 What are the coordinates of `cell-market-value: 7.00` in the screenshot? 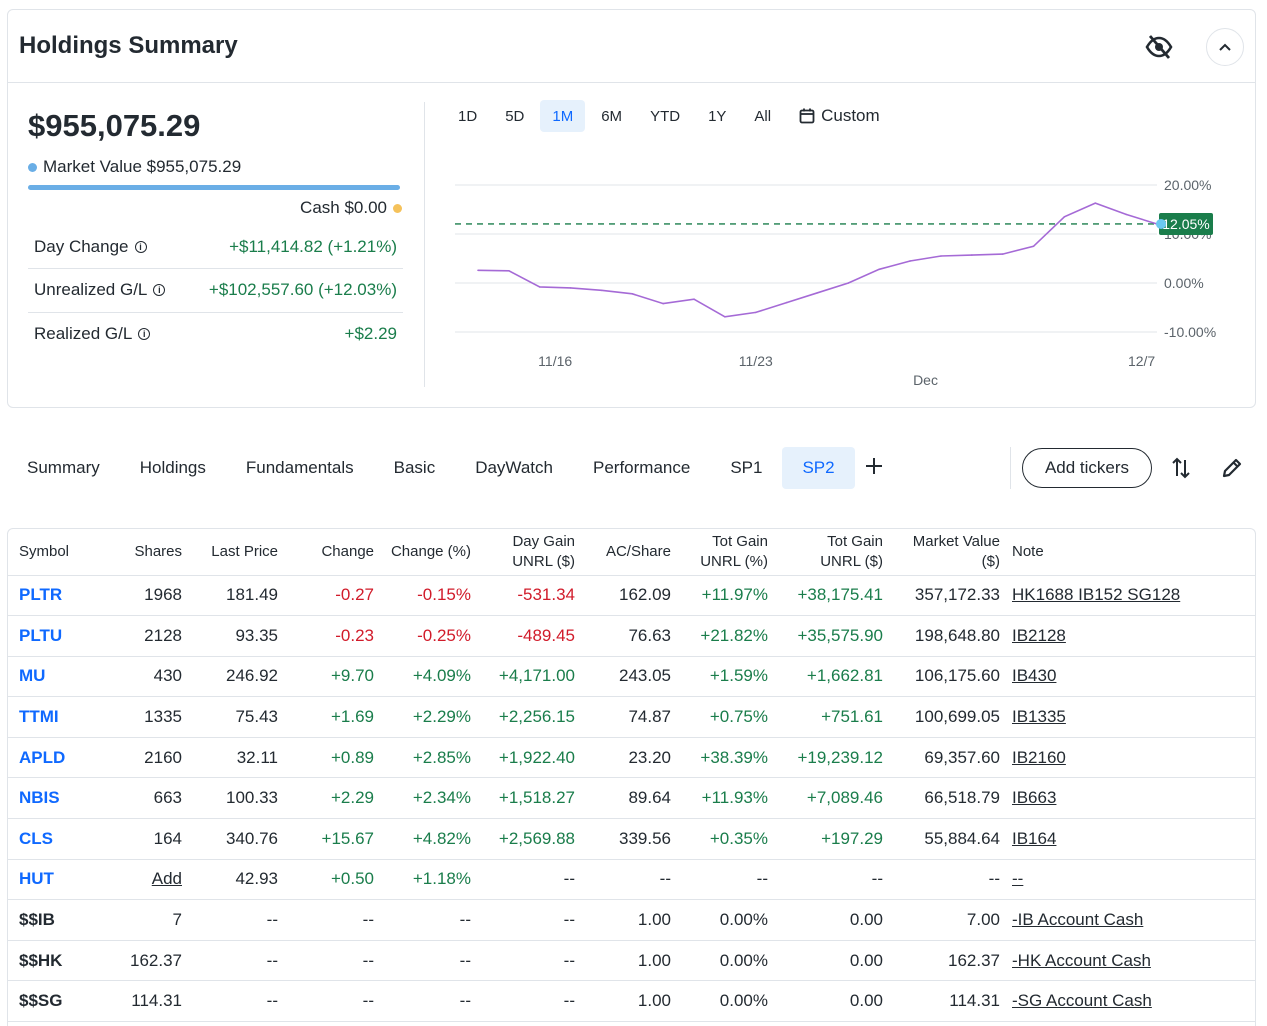 It's located at (947, 920).